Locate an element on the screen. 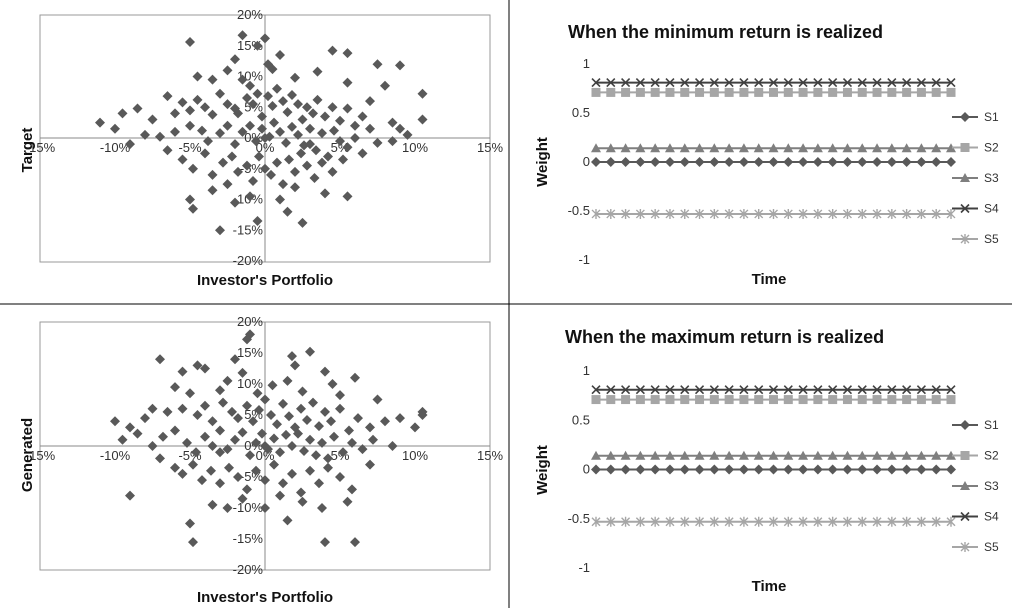  series-s5 is located at coordinates (773, 521).